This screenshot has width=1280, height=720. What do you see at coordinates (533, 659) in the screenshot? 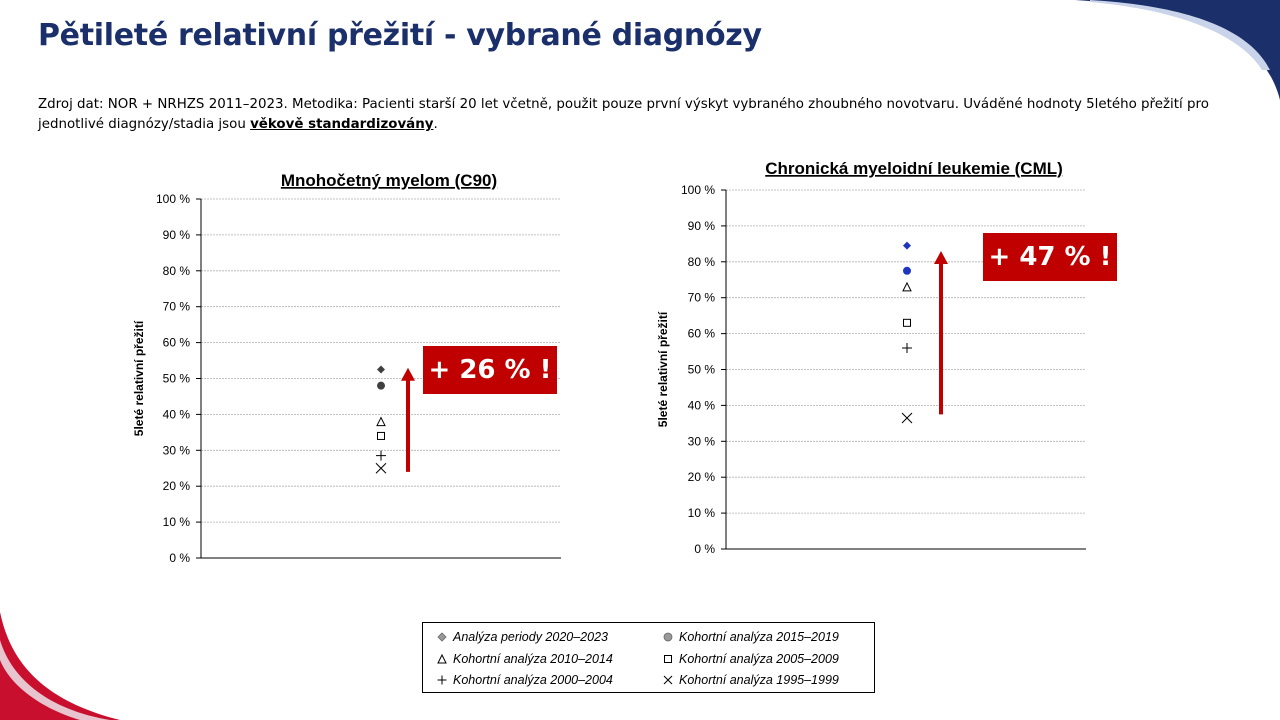
I see `legend-label: Kohortní analýza 2010–2014` at bounding box center [533, 659].